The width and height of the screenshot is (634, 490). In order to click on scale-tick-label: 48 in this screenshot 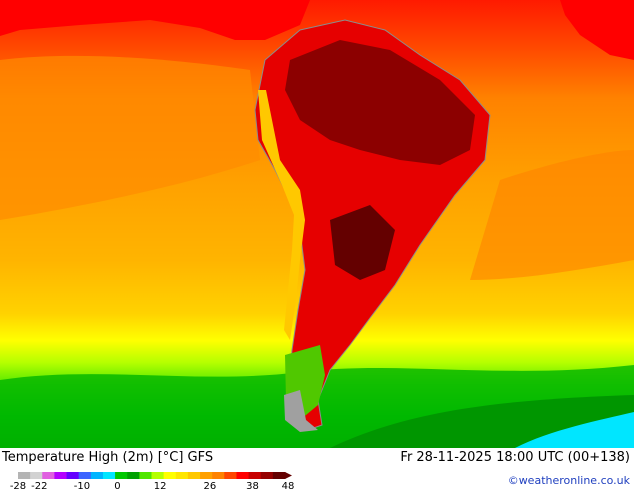, I will do `click(288, 485)`.